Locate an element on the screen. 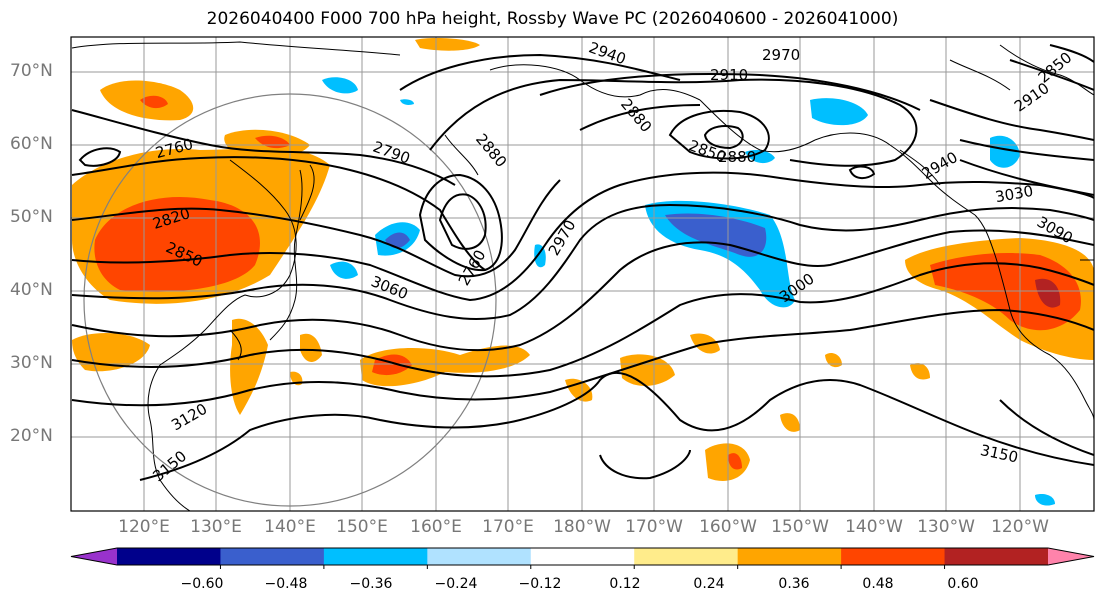 This screenshot has height=604, width=1105. colorbar-tick-label: −0.24 is located at coordinates (456, 584).